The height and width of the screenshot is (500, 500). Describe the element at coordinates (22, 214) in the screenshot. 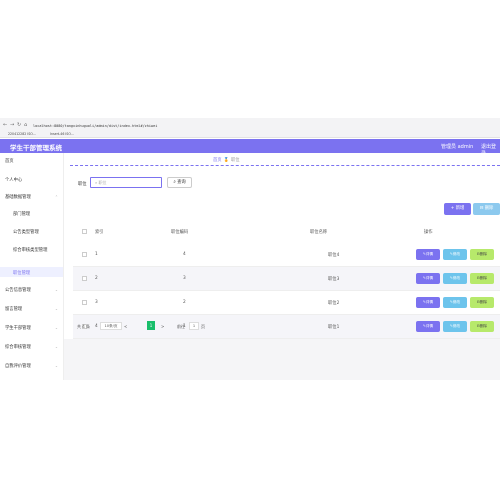

I see `sidebar-item-department: 部门管理` at that location.